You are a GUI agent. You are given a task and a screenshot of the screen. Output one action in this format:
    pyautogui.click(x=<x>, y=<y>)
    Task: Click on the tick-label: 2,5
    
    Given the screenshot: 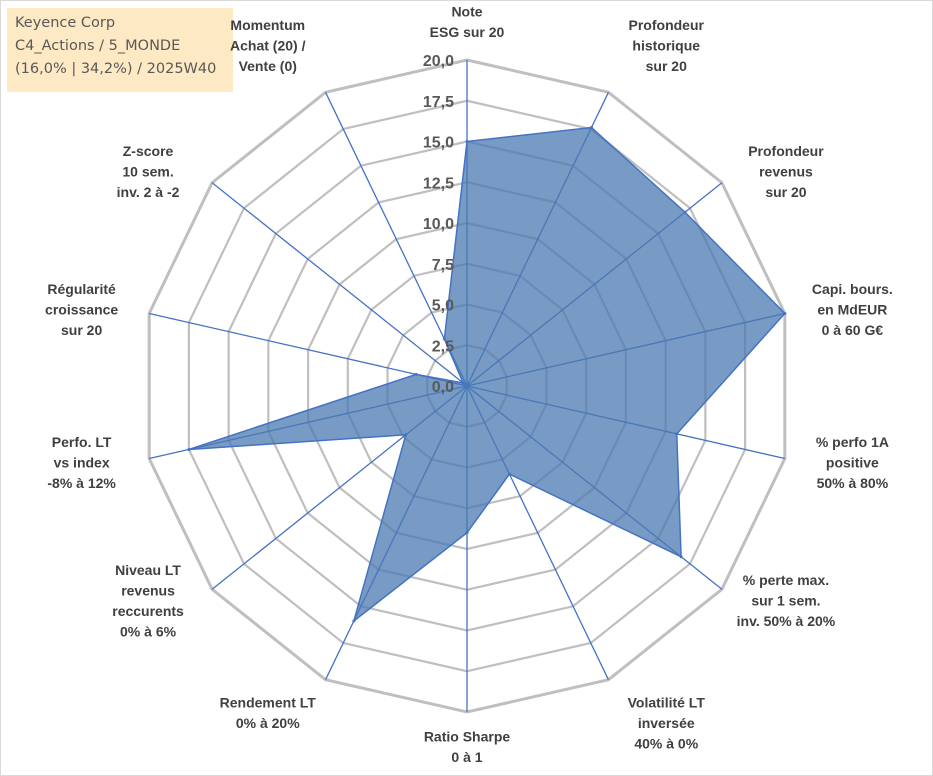 What is the action you would take?
    pyautogui.click(x=443, y=346)
    